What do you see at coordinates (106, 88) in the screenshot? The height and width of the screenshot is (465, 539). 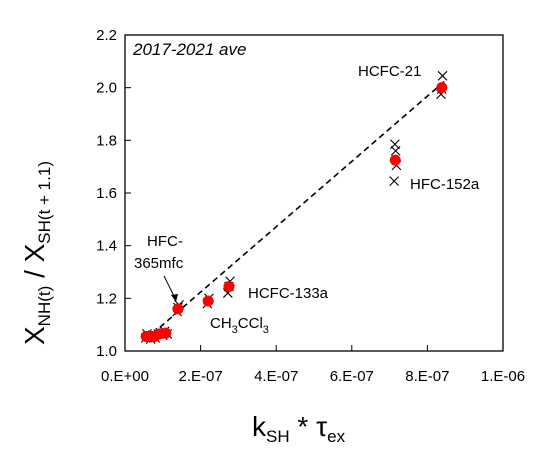 I see `y-tick-label: 2.0` at bounding box center [106, 88].